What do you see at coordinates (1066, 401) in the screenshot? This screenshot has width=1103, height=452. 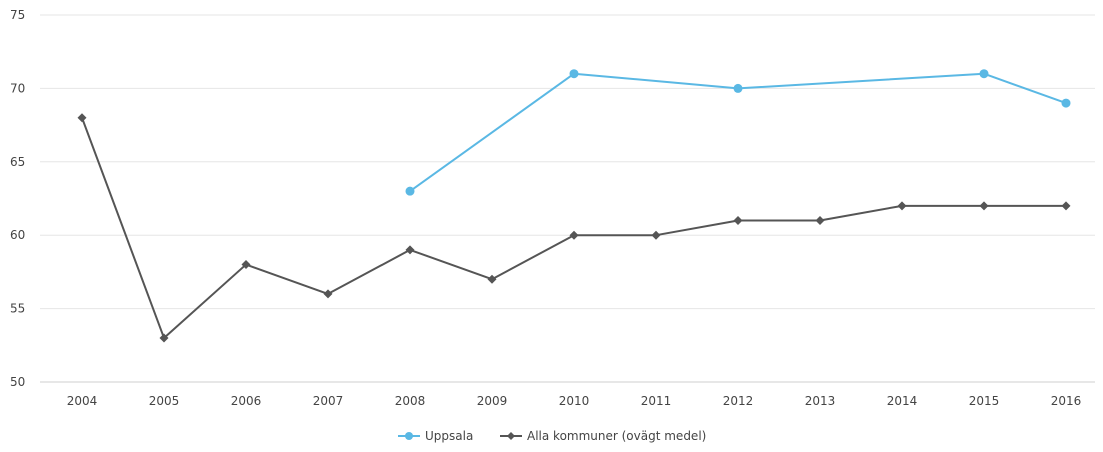 I see `x-tick-label: 2016` at bounding box center [1066, 401].